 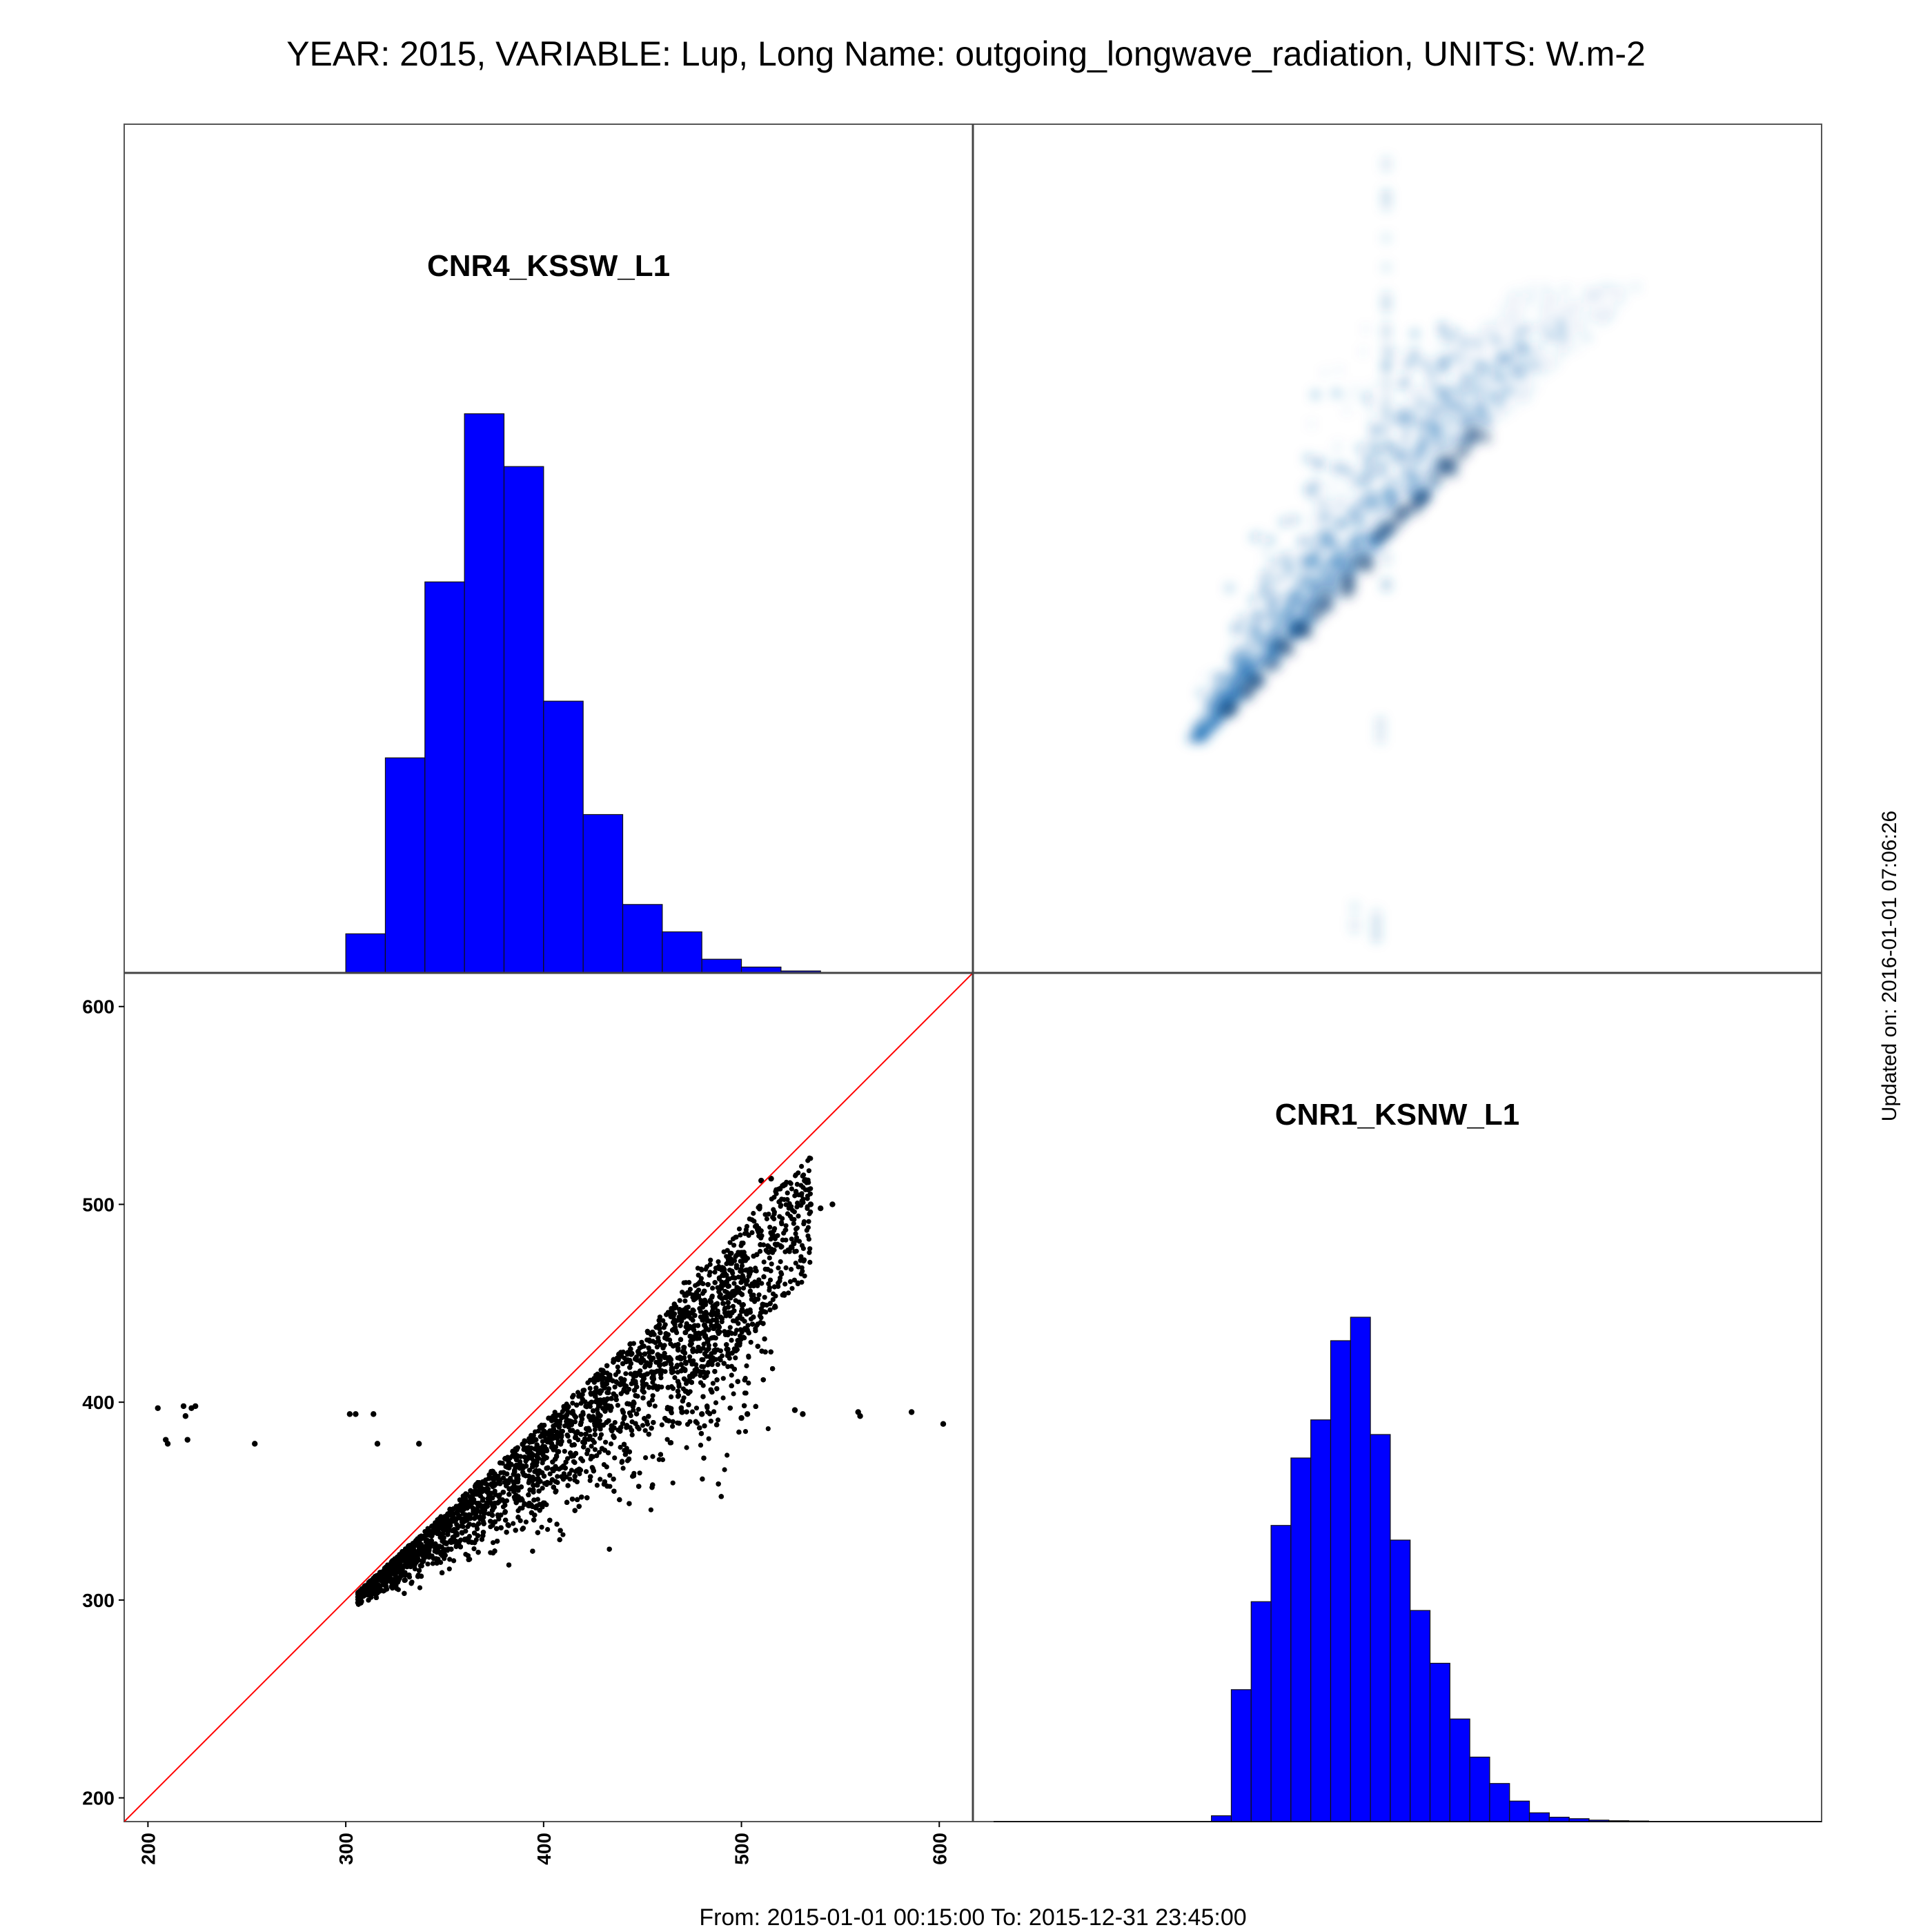 I want to click on updated-on-label: Updated on: 2016-01-01 07:06:26, so click(x=1889, y=966).